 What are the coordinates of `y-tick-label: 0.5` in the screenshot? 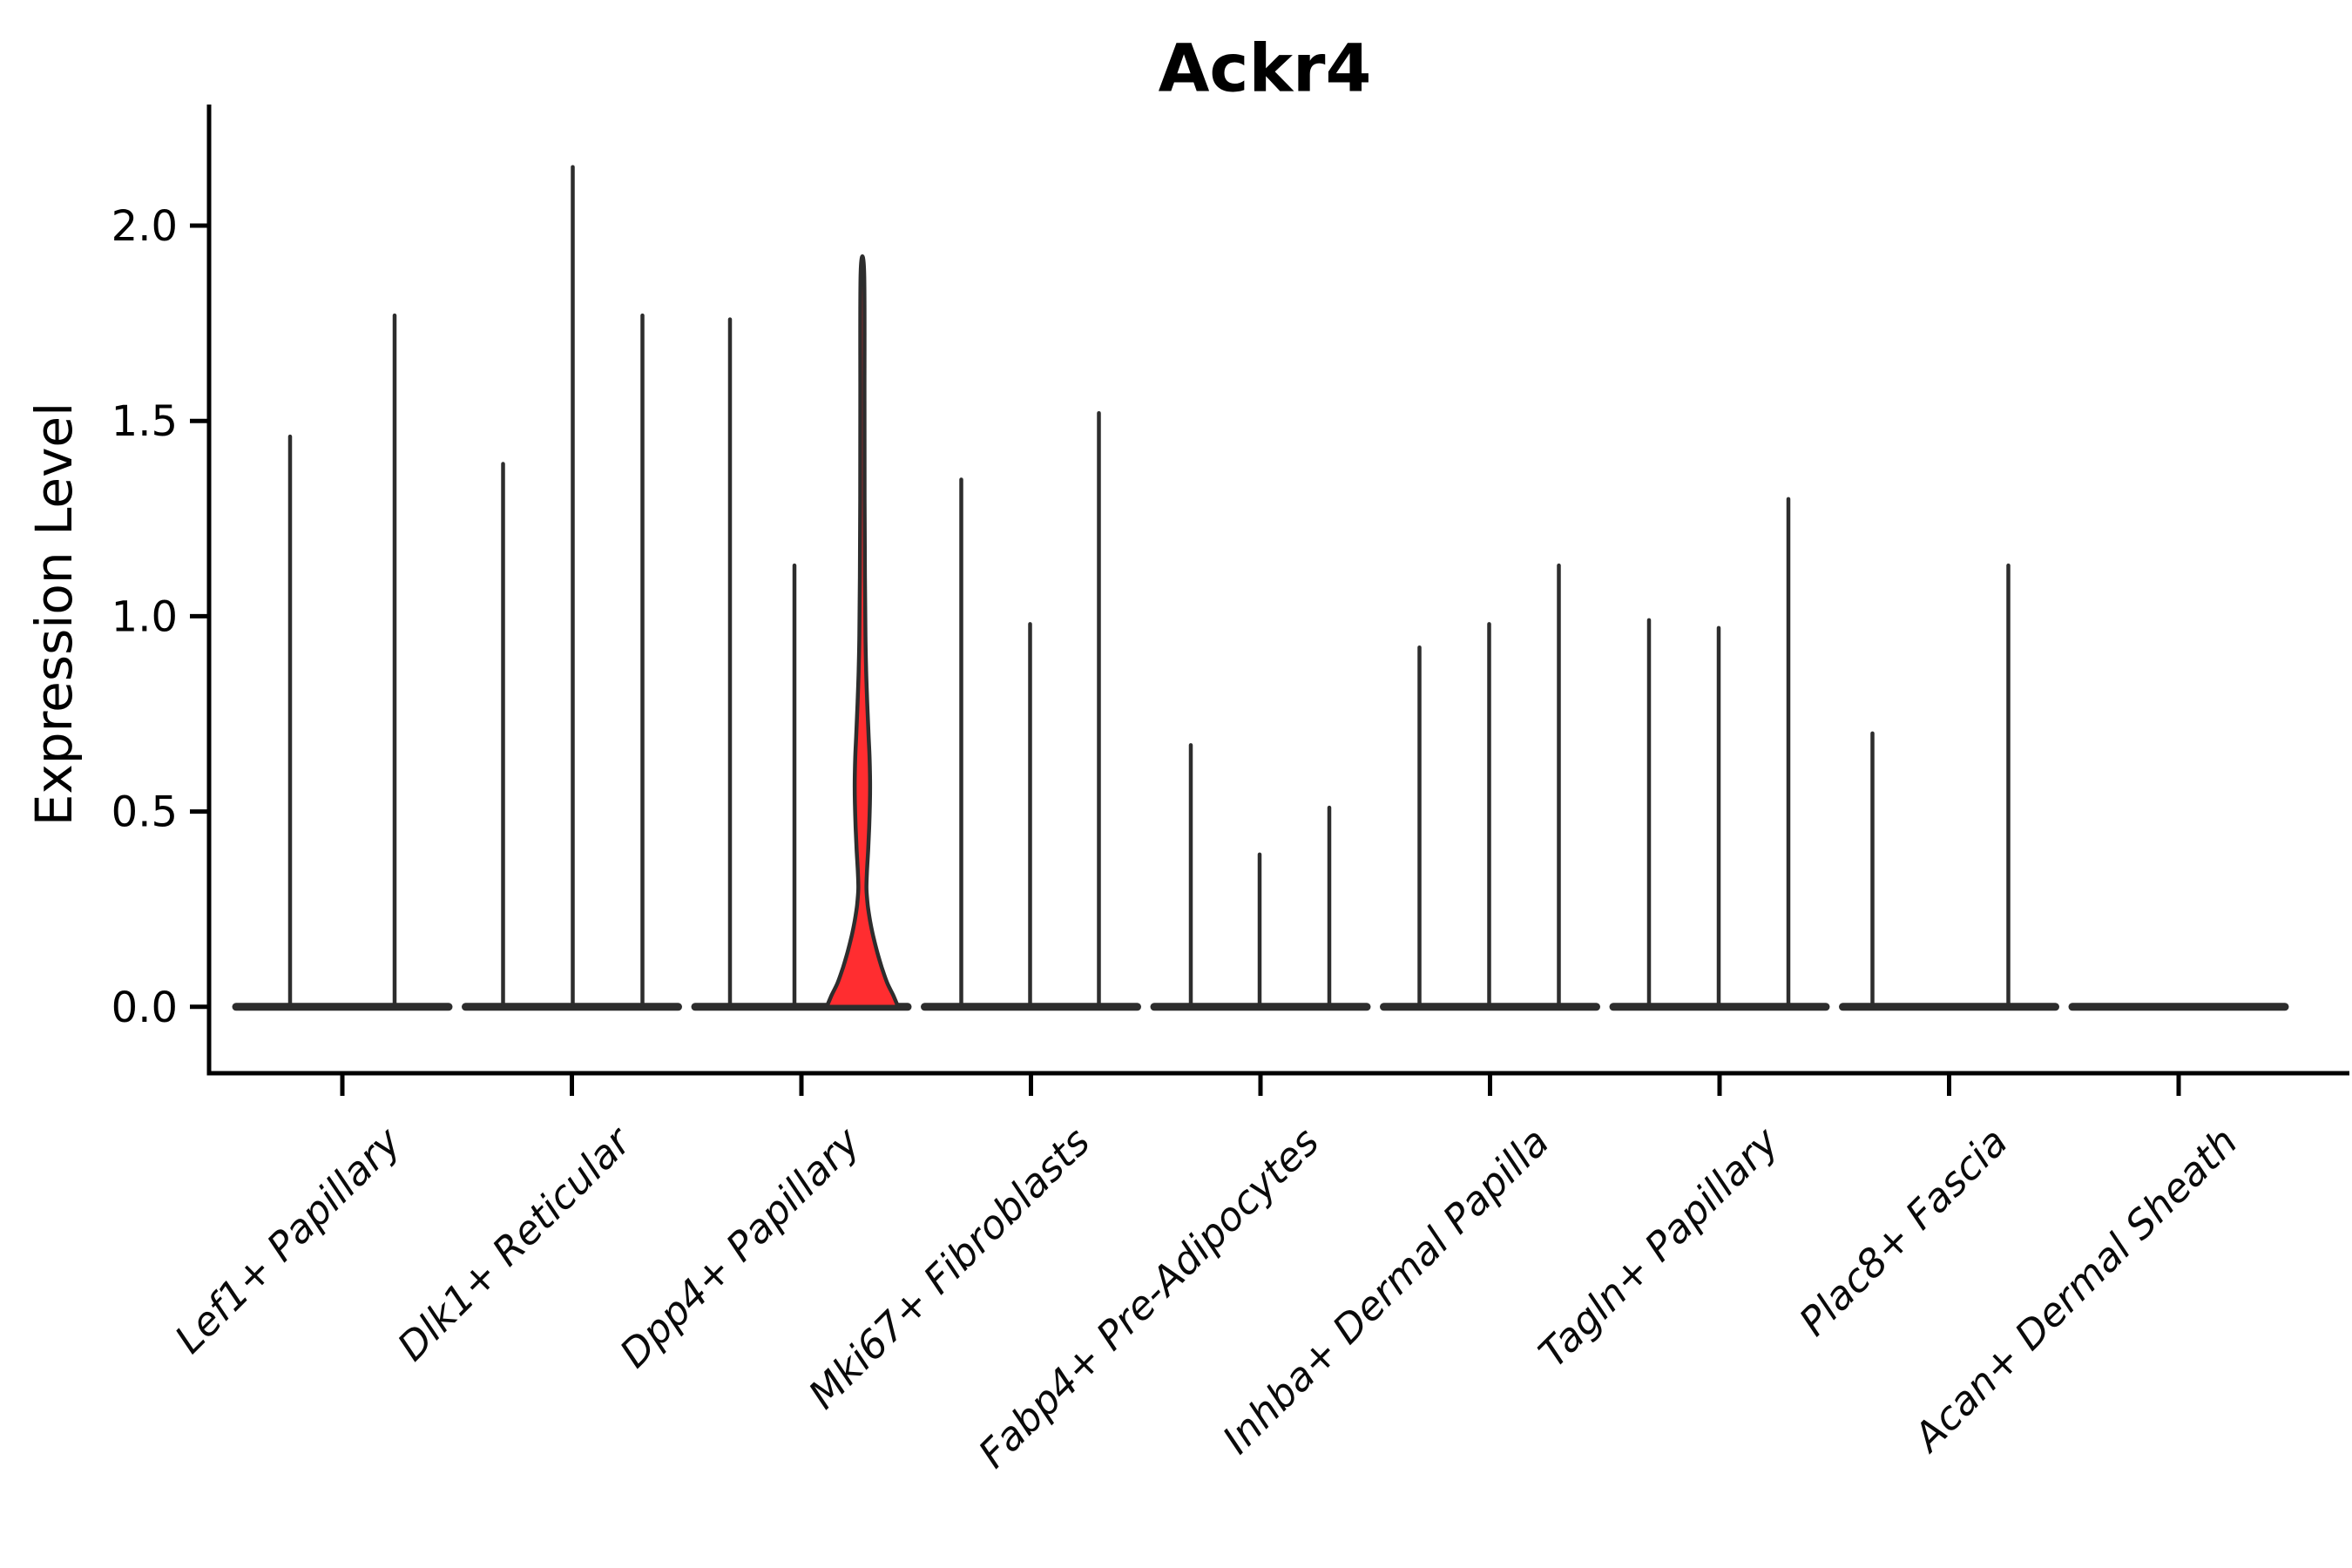 It's located at (145, 812).